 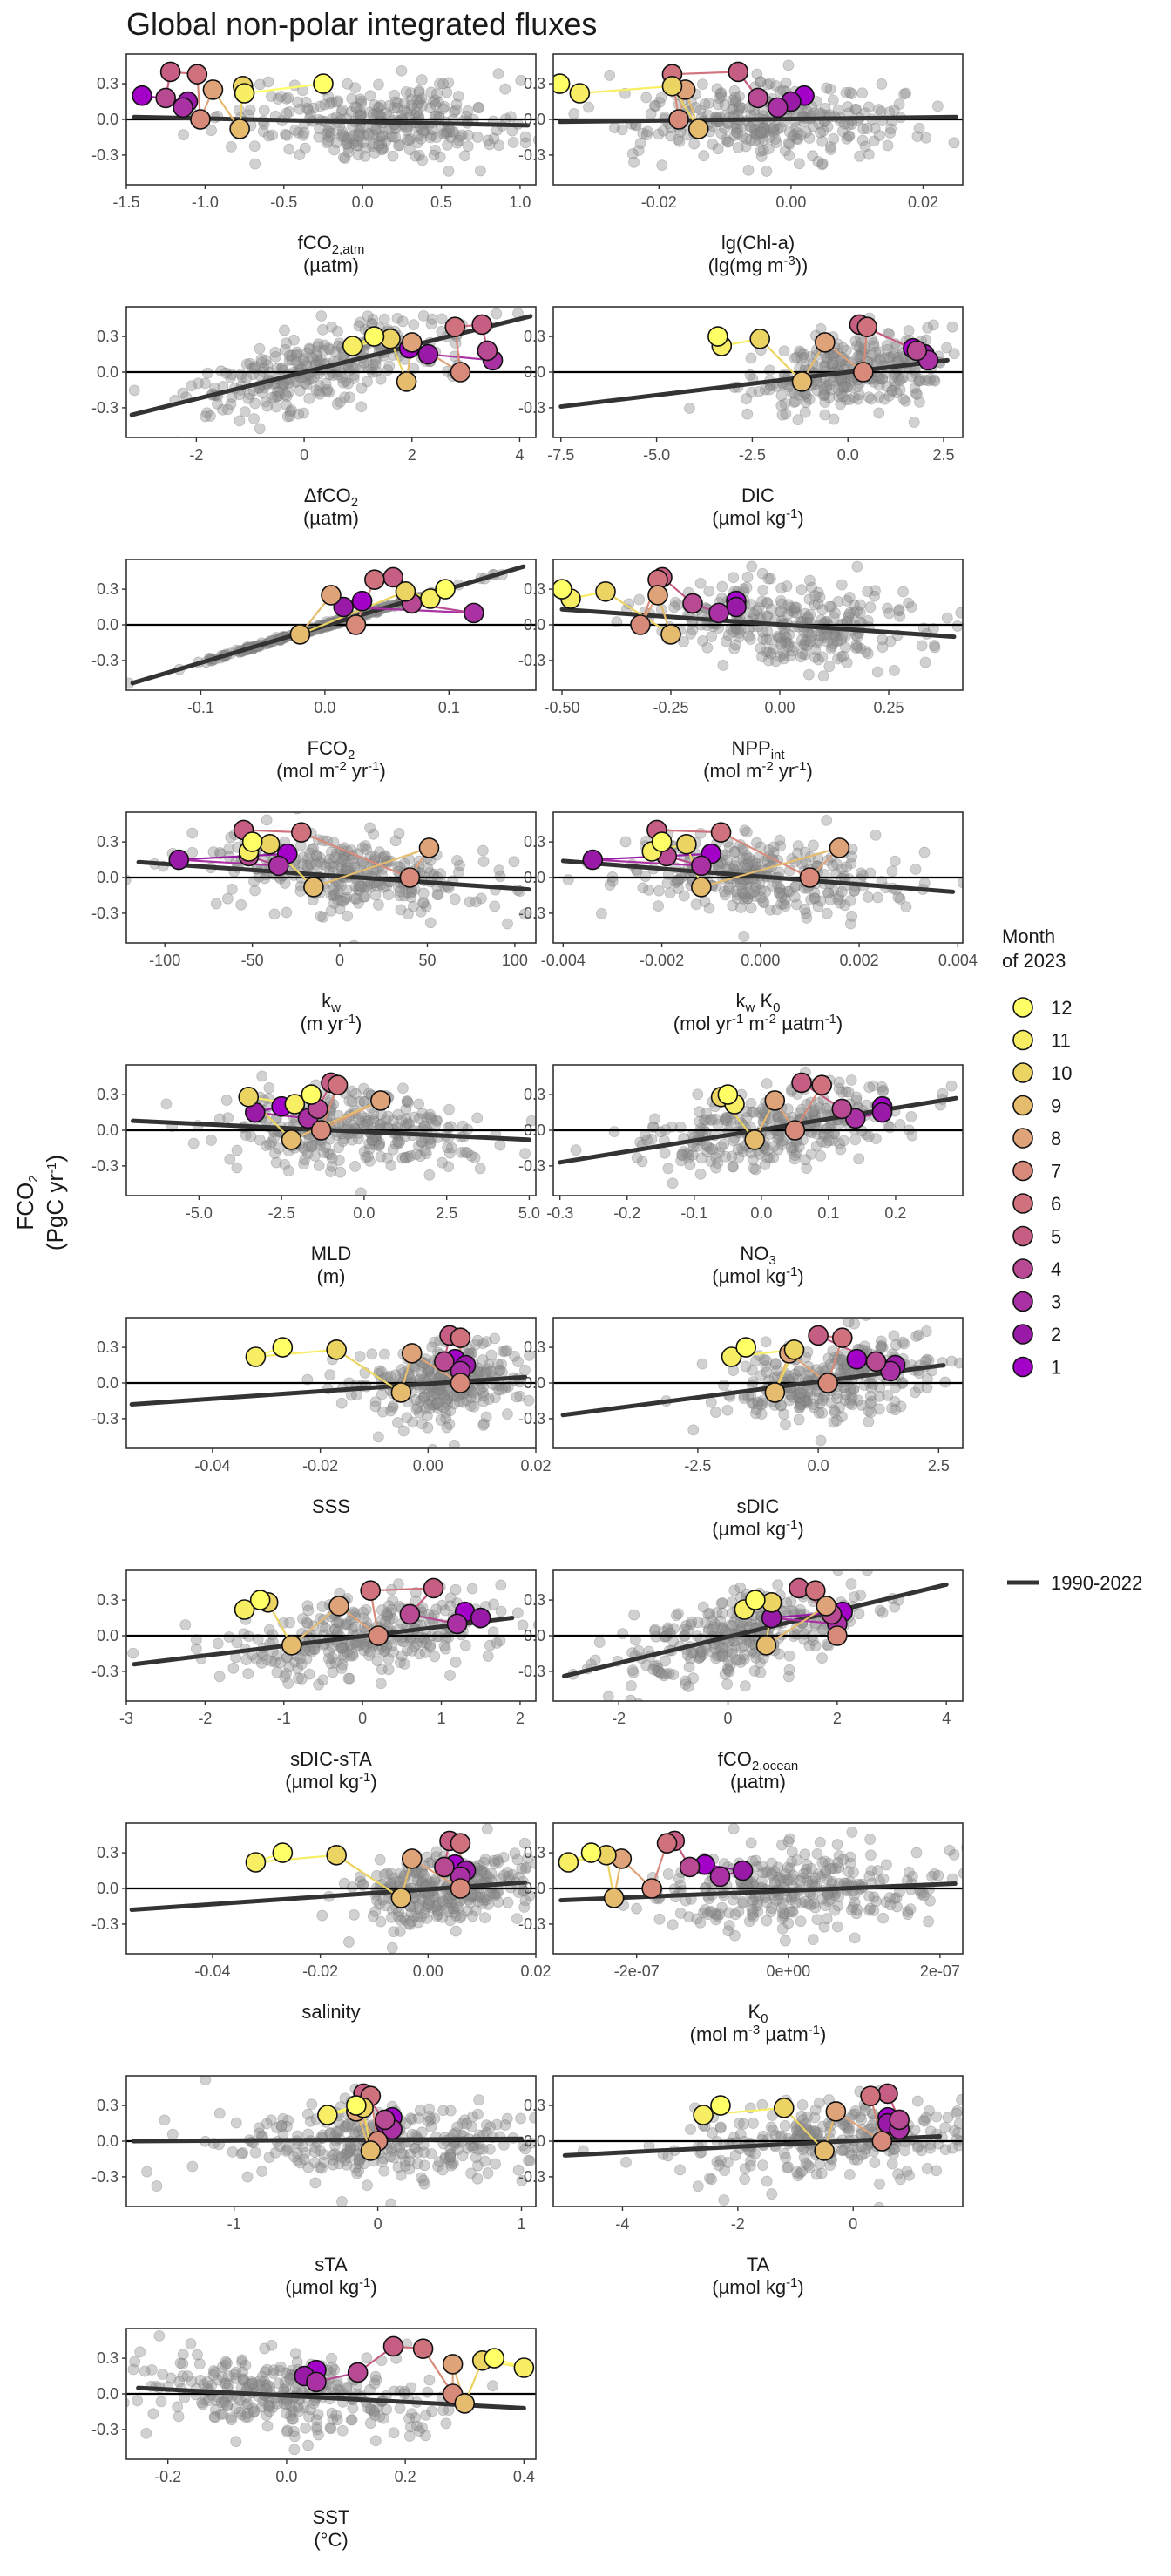 I want to click on x-axis-unit: (µatm), so click(x=331, y=518).